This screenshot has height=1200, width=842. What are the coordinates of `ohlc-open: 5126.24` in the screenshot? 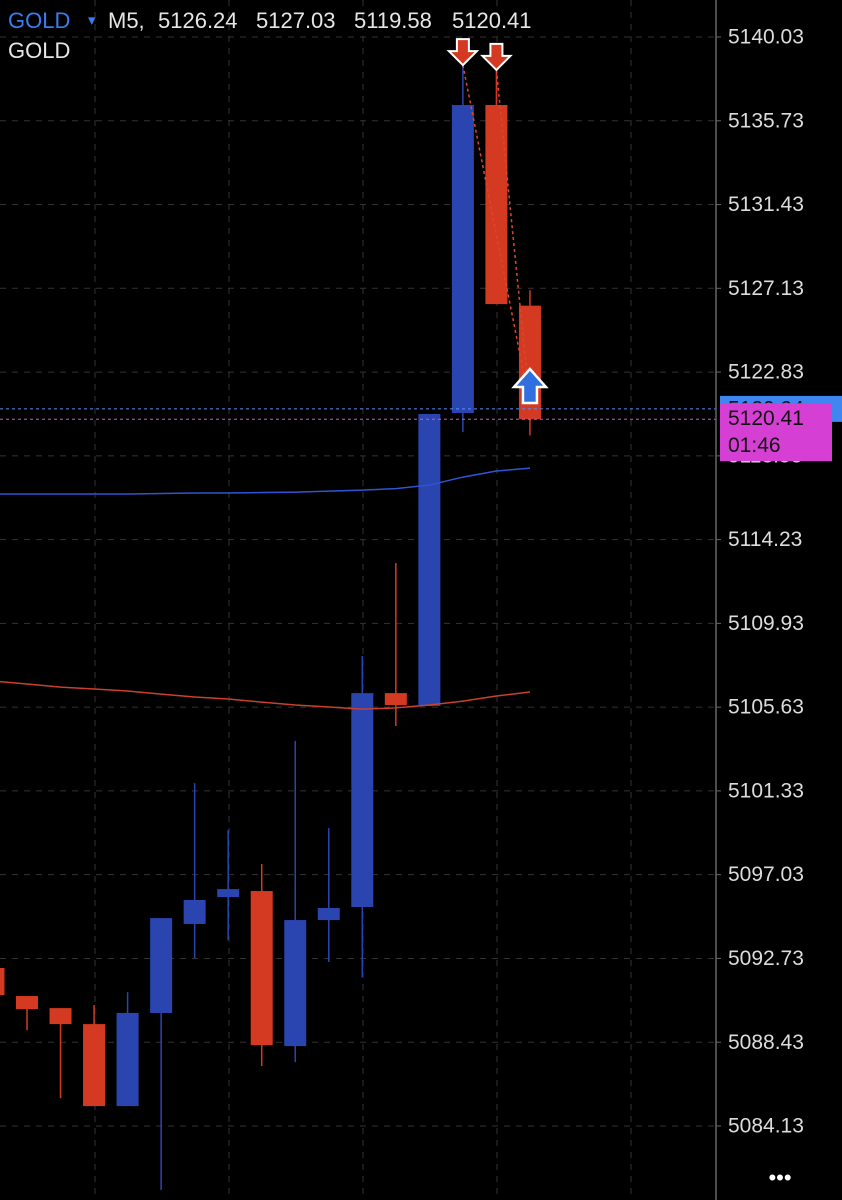 It's located at (198, 20).